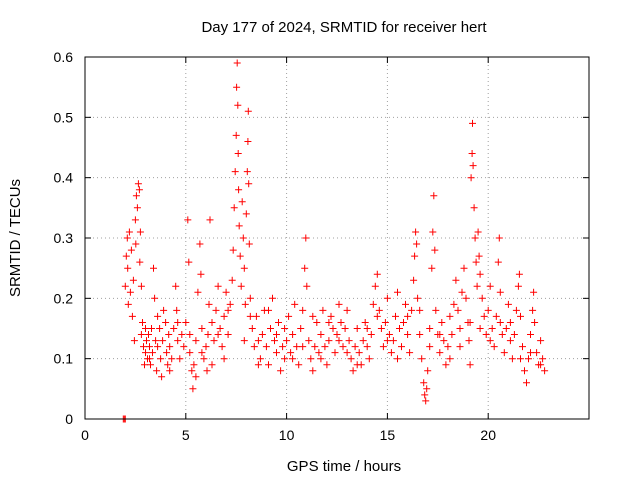  I want to click on y-tick-label: 0.6, so click(64, 57).